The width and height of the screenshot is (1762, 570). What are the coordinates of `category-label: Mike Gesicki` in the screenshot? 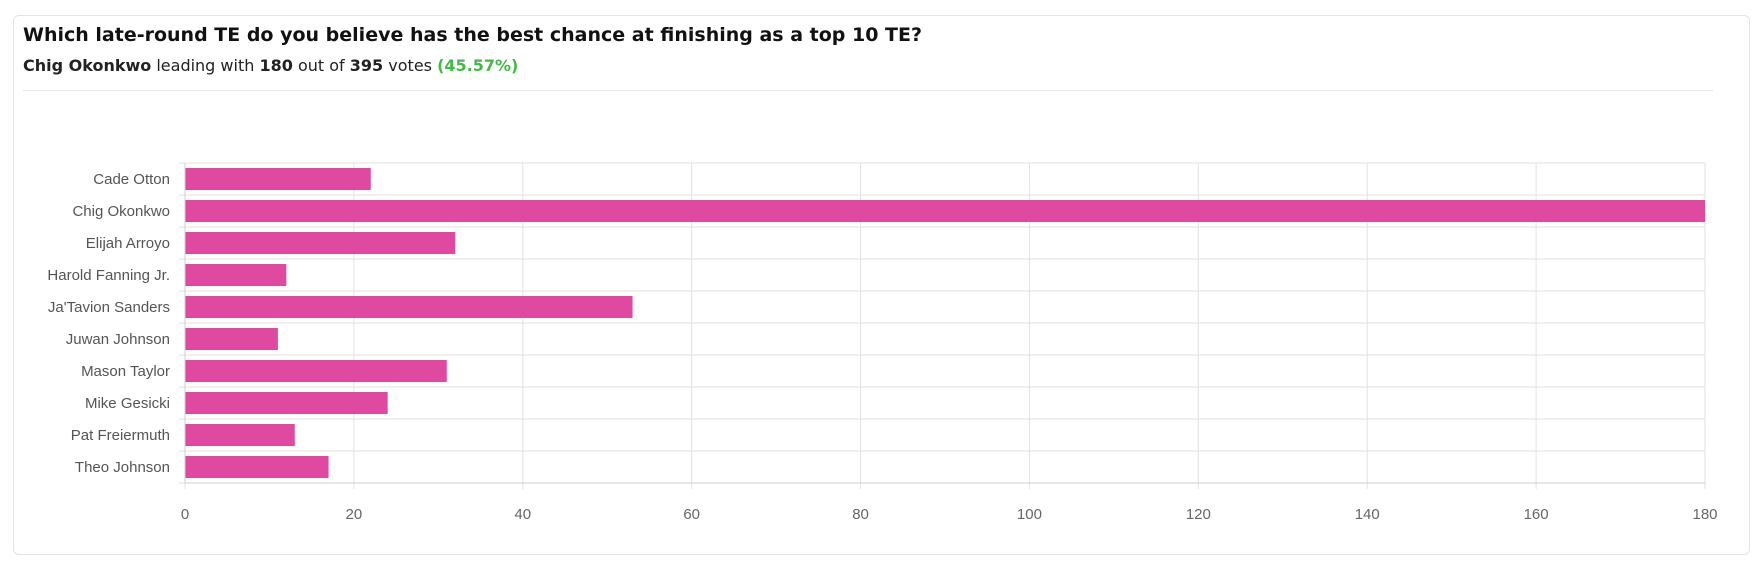 It's located at (127, 403).